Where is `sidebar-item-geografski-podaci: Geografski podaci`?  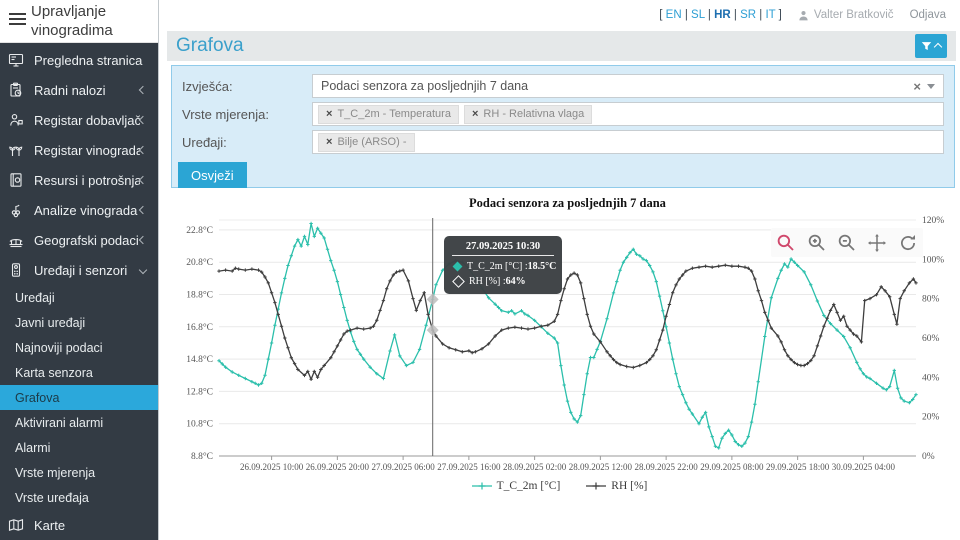
sidebar-item-geografski-podaci: Geografski podaci is located at coordinates (79, 240).